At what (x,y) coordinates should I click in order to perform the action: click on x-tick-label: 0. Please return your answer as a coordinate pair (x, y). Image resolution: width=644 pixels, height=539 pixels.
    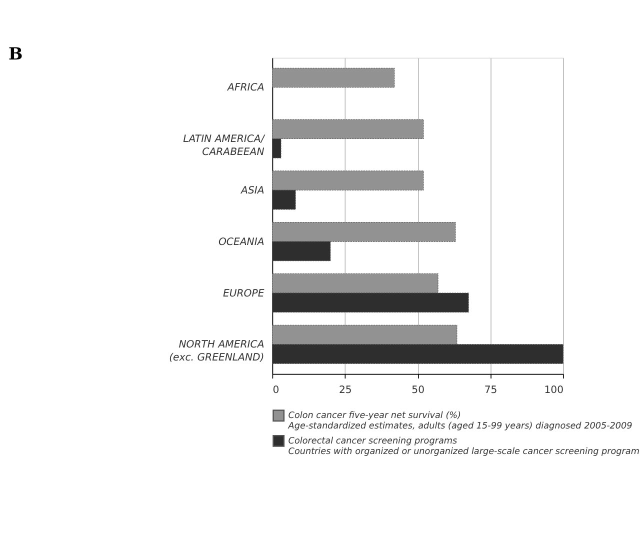
    Looking at the image, I should click on (276, 390).